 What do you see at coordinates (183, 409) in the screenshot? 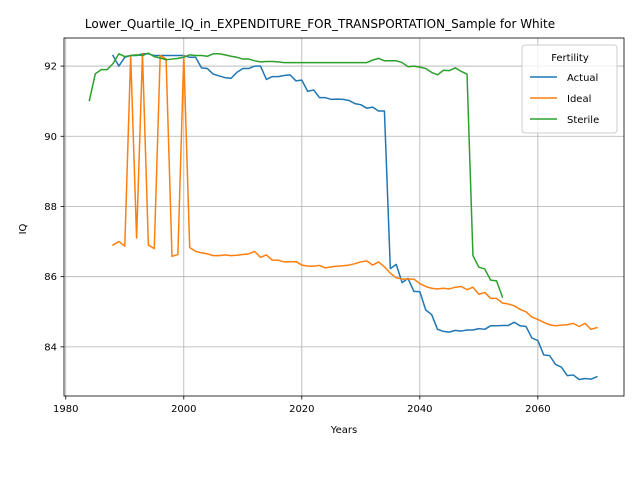
I see `x-tick-label: 2000` at bounding box center [183, 409].